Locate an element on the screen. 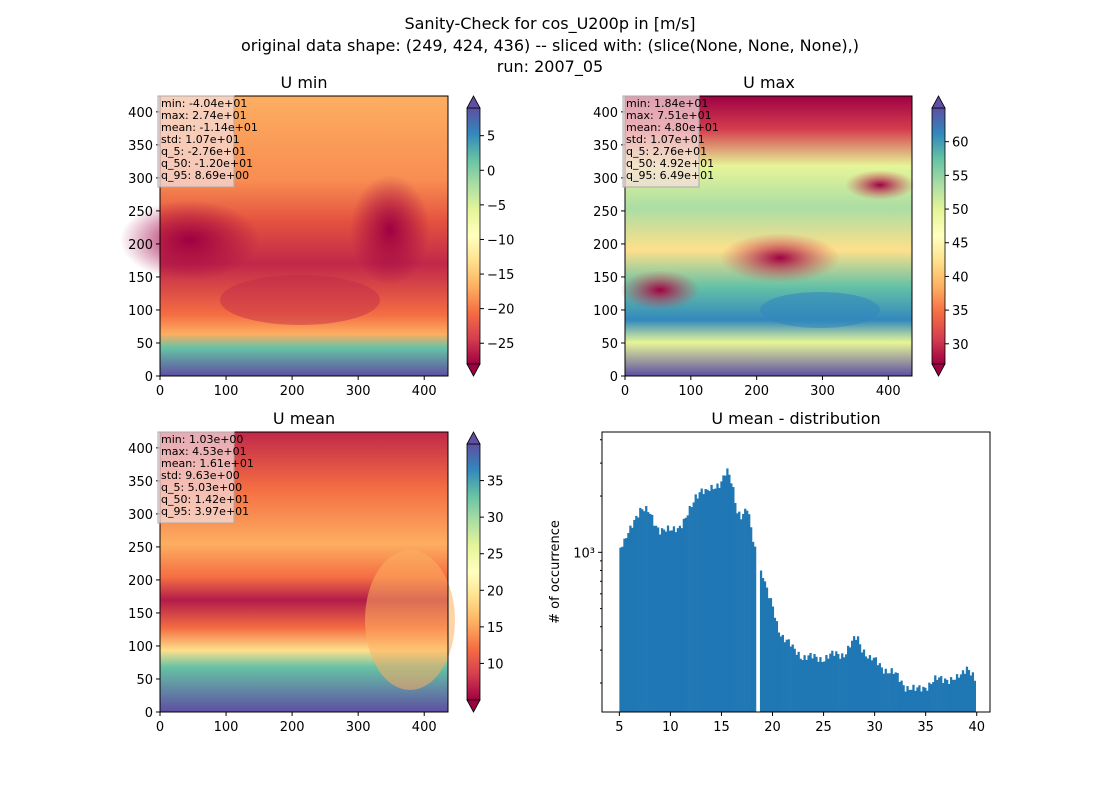 The width and height of the screenshot is (1100, 800). panel-title: U mean is located at coordinates (304, 418).